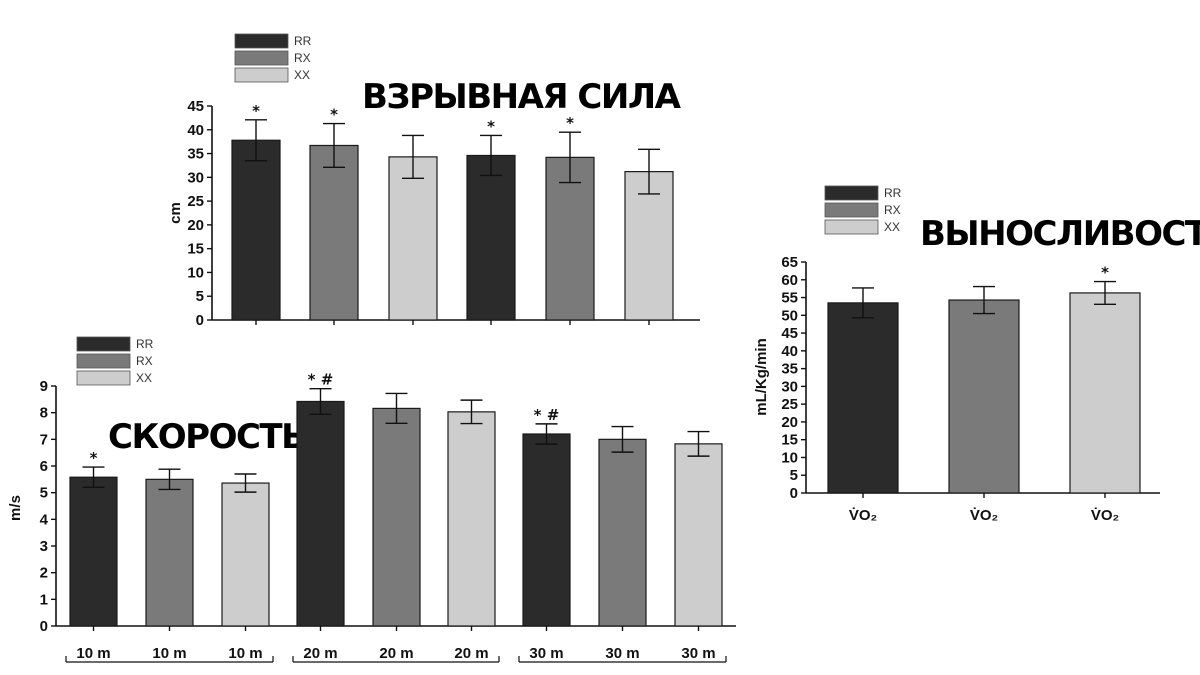 Image resolution: width=1200 pixels, height=675 pixels. What do you see at coordinates (103, 344) in the screenshot?
I see `speed-legend-swatch-rr` at bounding box center [103, 344].